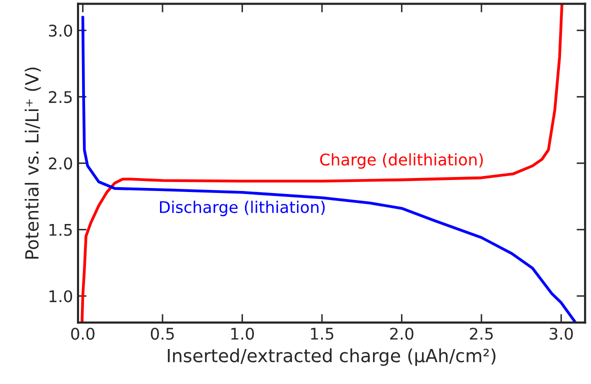  What do you see at coordinates (61, 230) in the screenshot?
I see `y-tick-label: 1.5` at bounding box center [61, 230].